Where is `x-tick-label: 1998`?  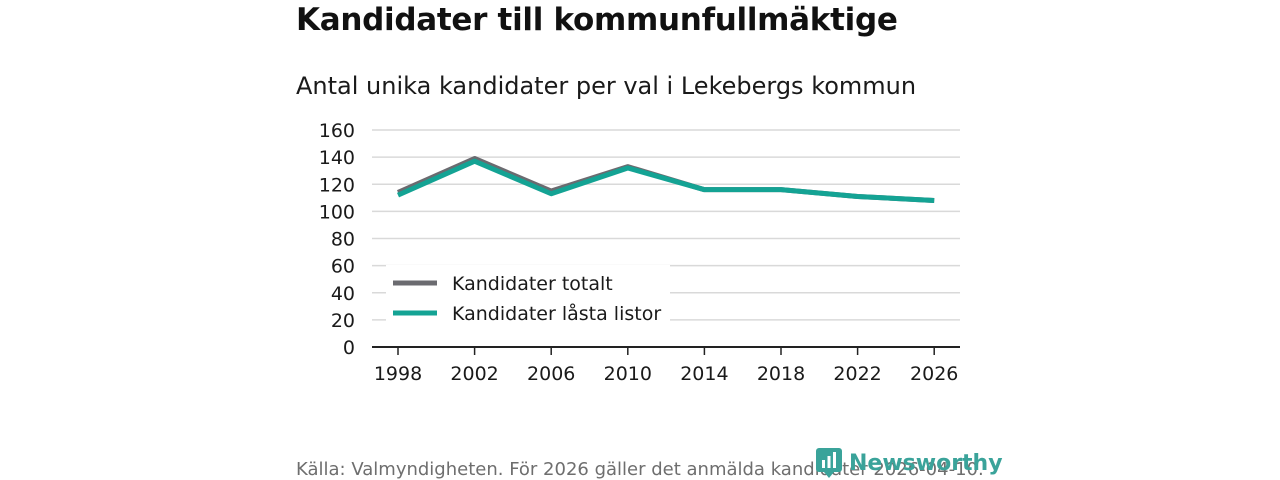 x-tick-label: 1998 is located at coordinates (398, 374).